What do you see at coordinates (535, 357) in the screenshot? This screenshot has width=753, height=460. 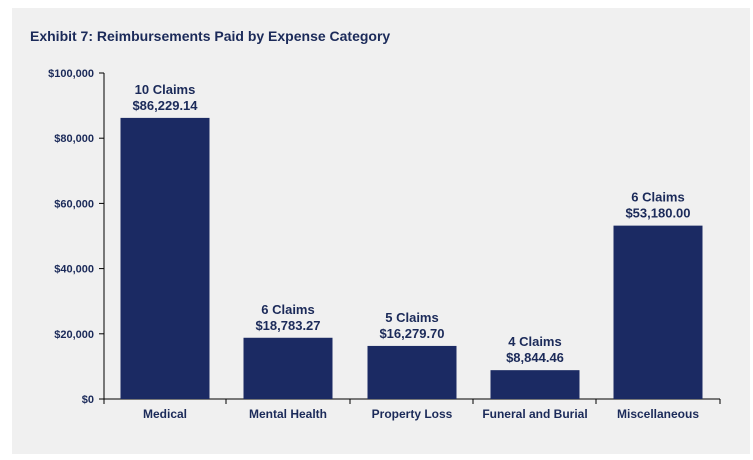 I see `value-label: $8,844.46` at bounding box center [535, 357].